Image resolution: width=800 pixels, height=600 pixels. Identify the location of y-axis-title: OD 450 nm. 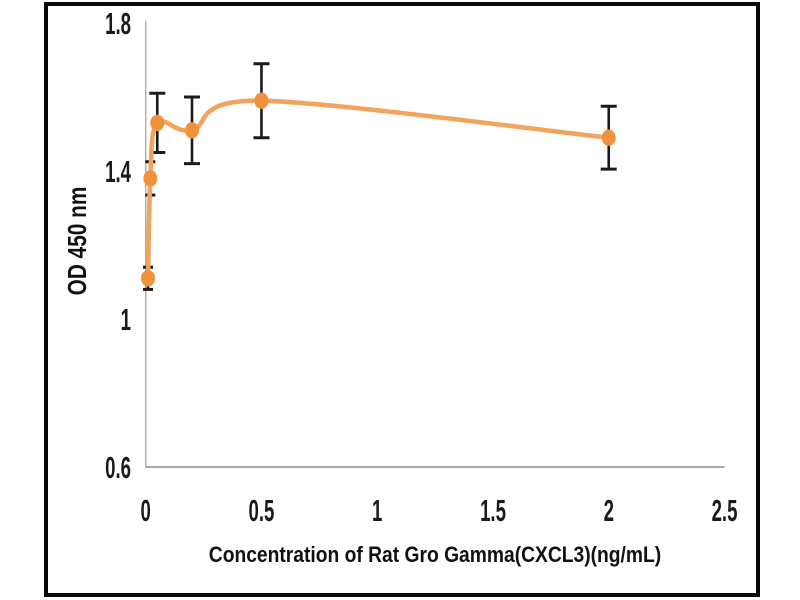
(77, 241).